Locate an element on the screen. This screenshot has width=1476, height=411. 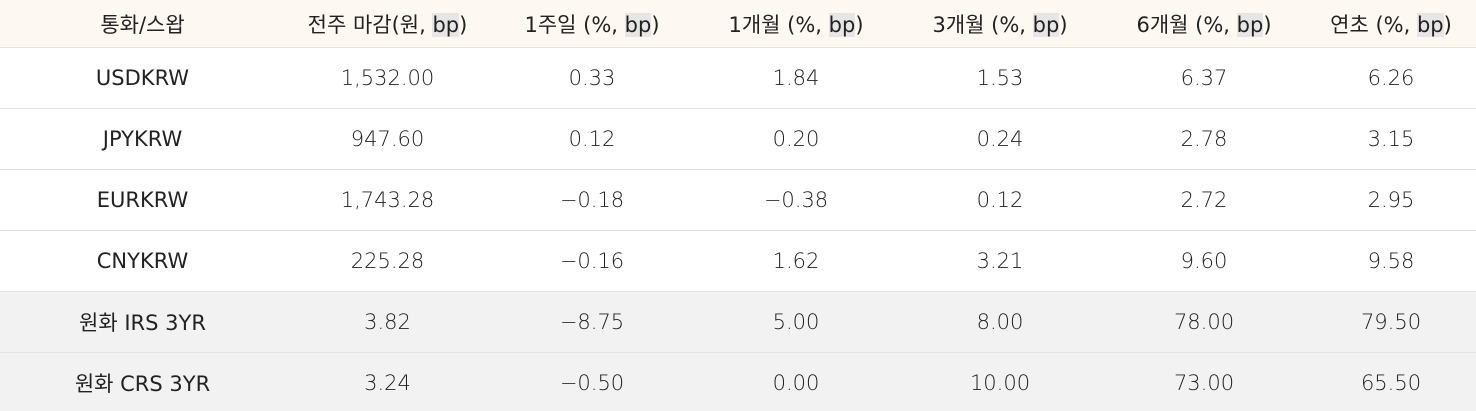
cell: 2.78 is located at coordinates (1204, 139).